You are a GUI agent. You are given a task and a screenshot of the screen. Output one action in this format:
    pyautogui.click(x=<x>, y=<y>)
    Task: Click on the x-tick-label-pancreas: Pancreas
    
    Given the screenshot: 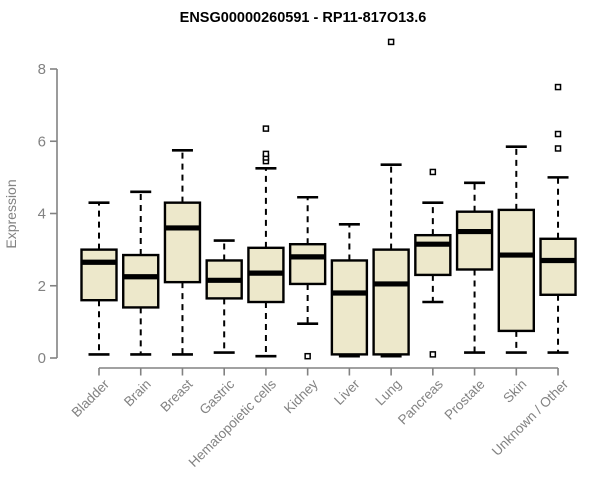 What is the action you would take?
    pyautogui.click(x=420, y=401)
    